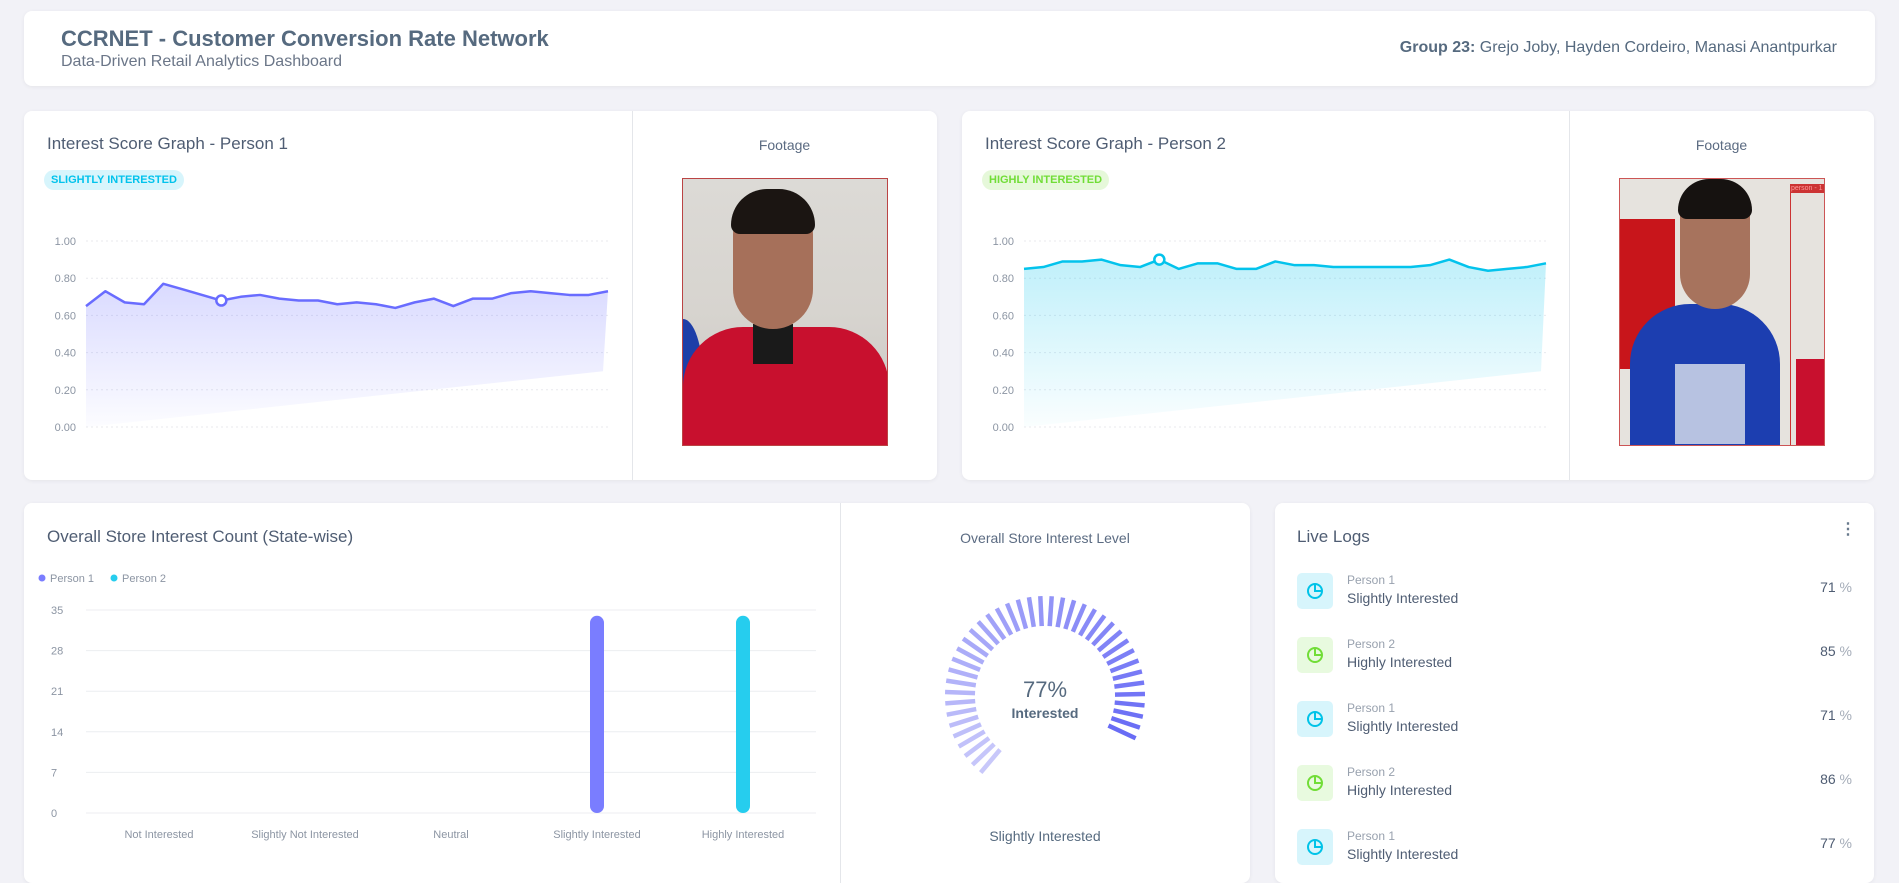 Image resolution: width=1899 pixels, height=883 pixels. Describe the element at coordinates (57, 611) in the screenshot. I see `y-tick-label: 35` at that location.